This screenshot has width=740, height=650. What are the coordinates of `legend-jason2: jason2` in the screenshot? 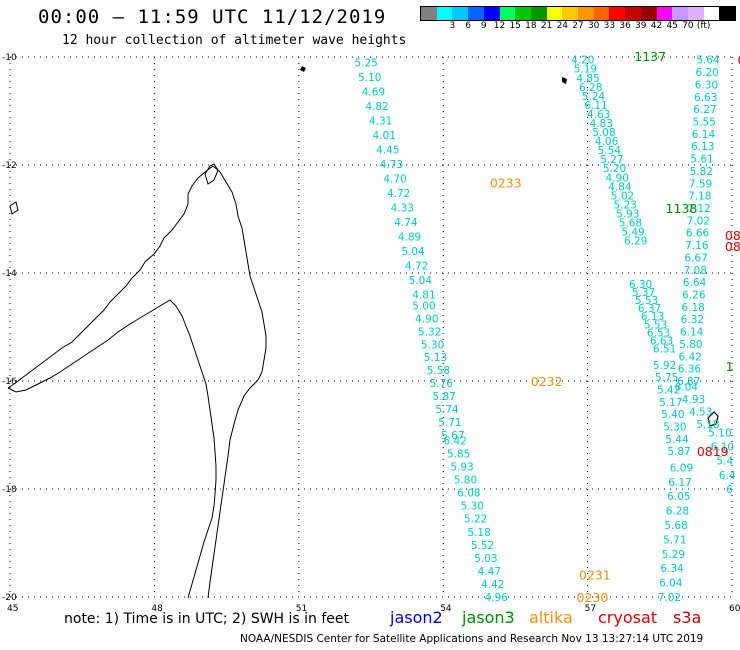 It's located at (416, 617).